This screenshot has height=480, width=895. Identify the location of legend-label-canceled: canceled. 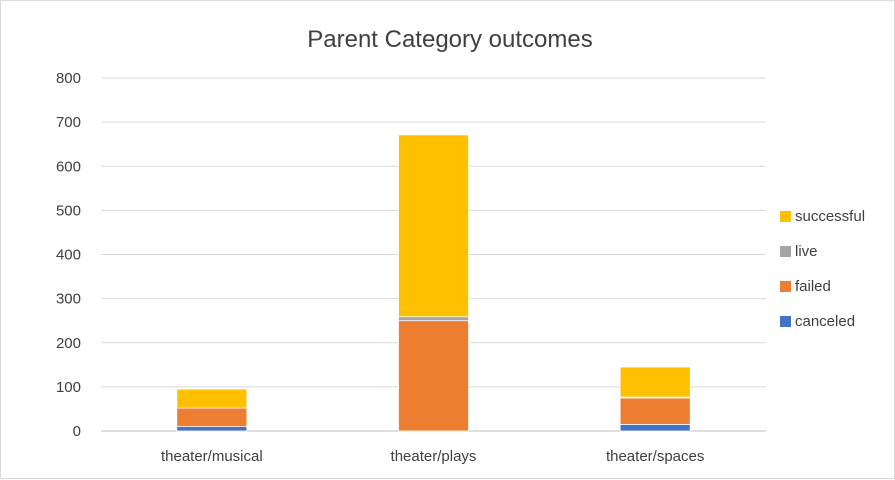
(825, 321).